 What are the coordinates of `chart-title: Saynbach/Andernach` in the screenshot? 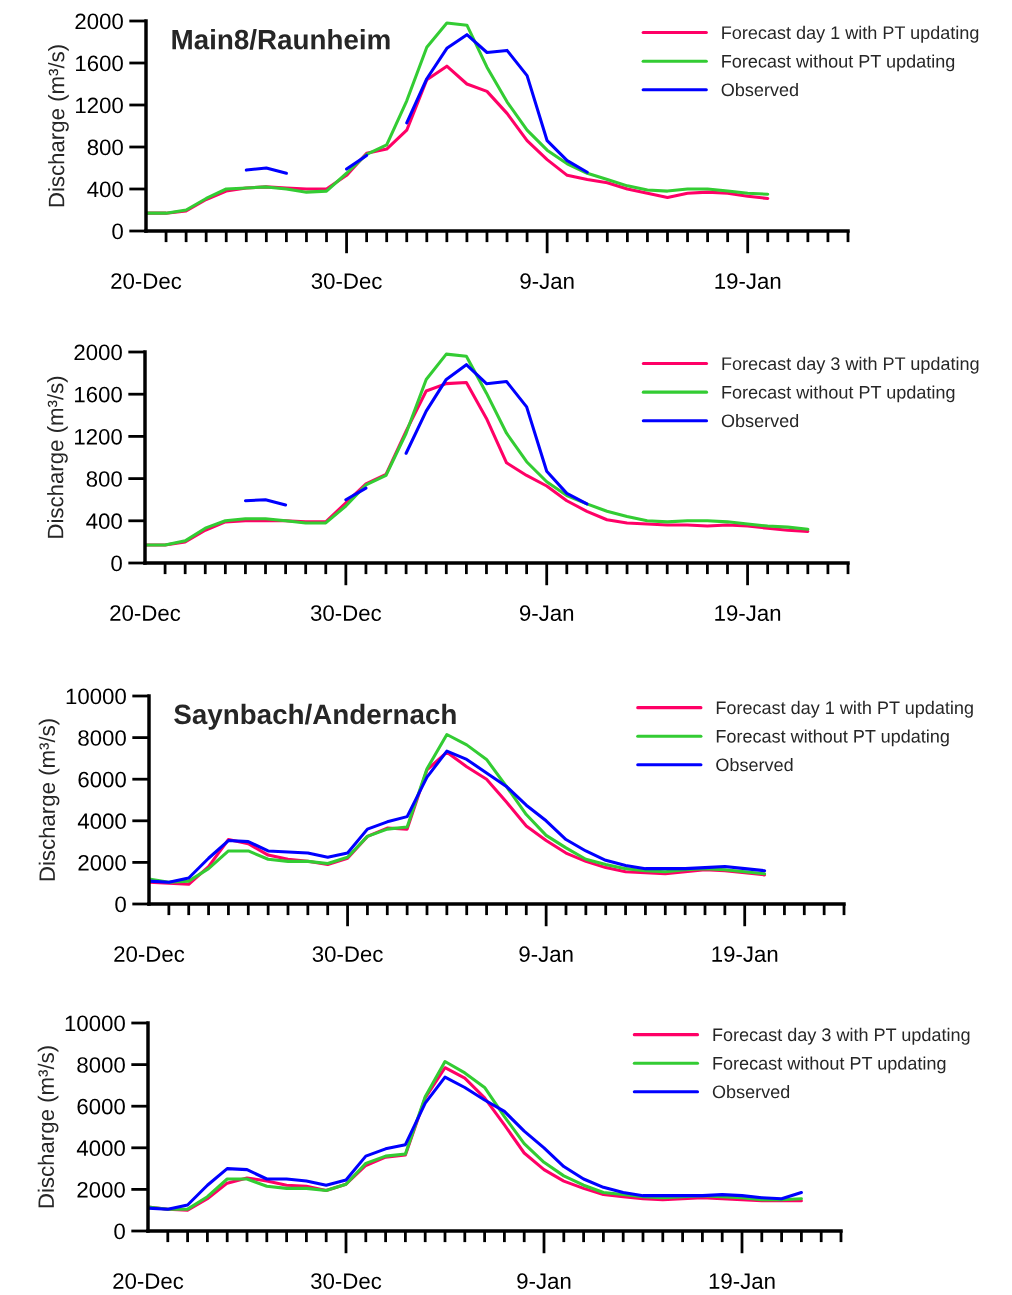 It's located at (315, 716).